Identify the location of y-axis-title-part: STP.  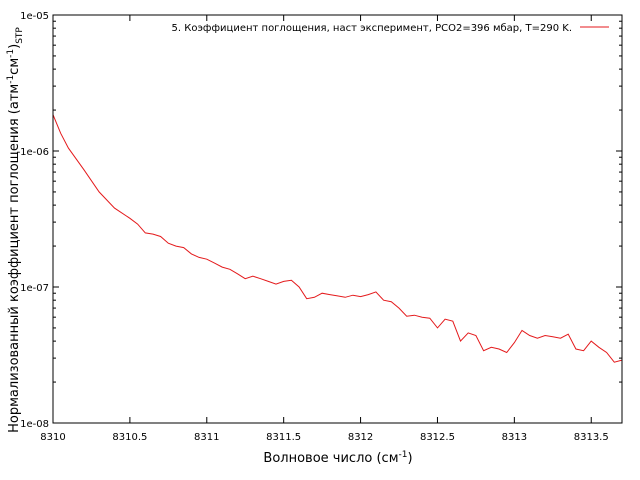
(20, 35).